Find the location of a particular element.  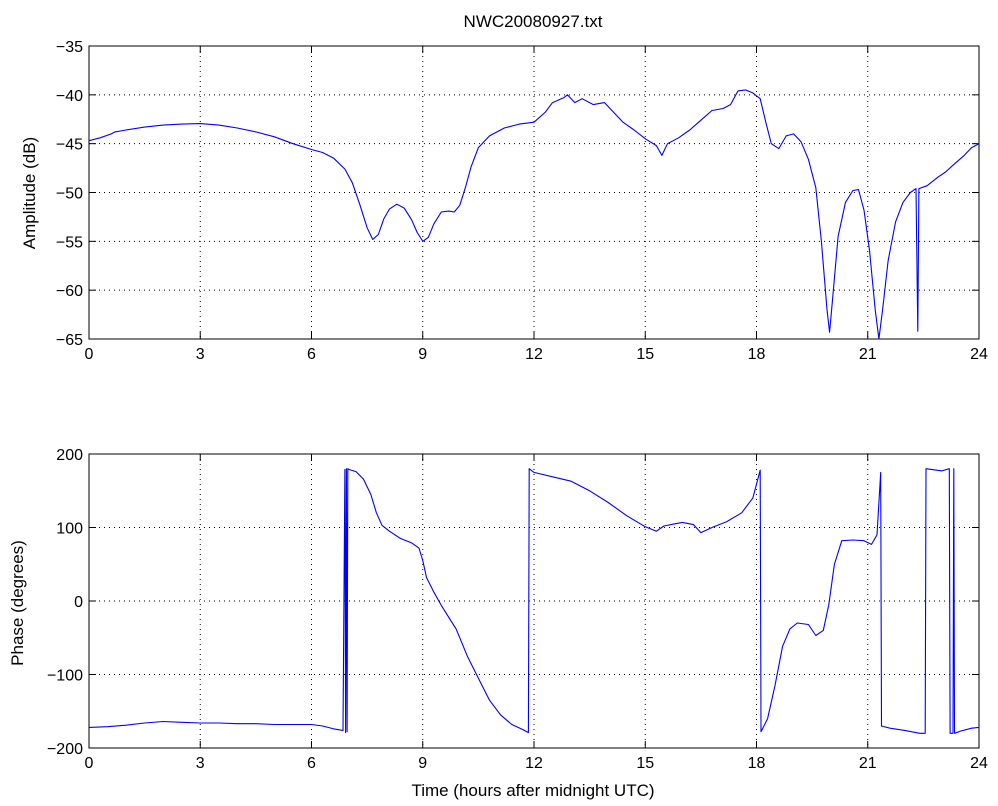

y-tick-label: −35 is located at coordinates (69, 47).